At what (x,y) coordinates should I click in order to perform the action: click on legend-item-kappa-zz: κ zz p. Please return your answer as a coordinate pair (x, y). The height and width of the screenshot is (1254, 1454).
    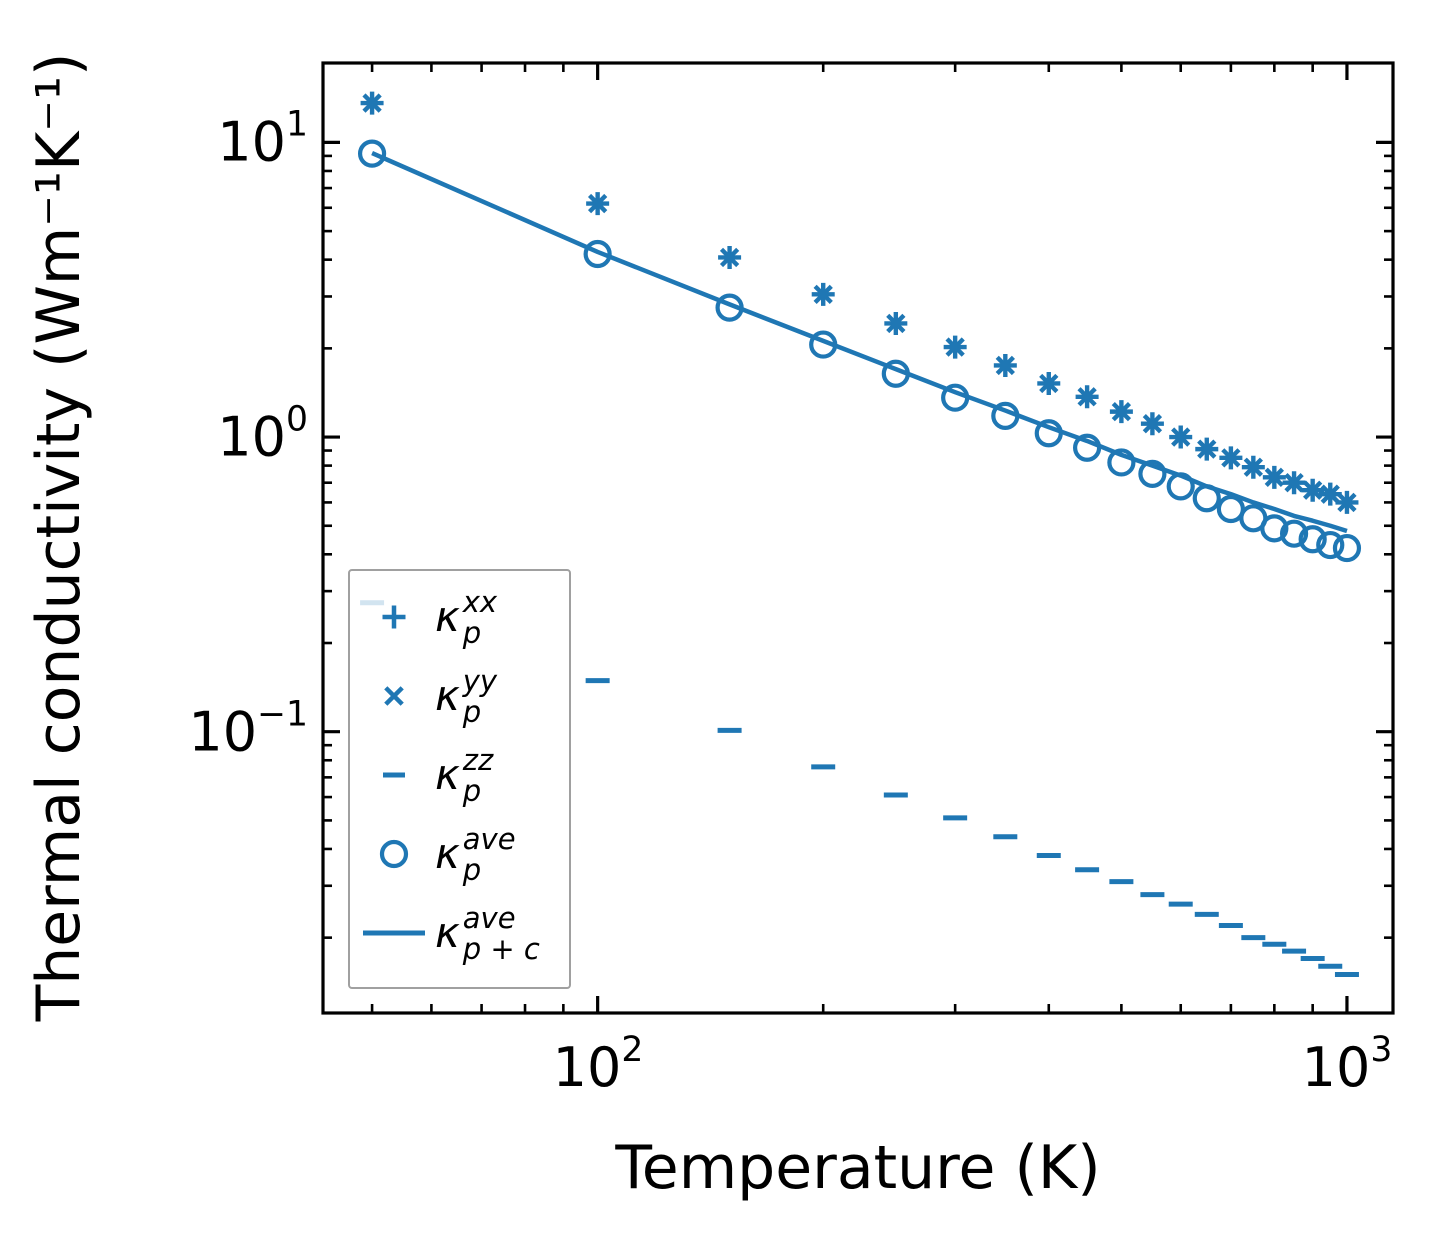
    Looking at the image, I should click on (459, 774).